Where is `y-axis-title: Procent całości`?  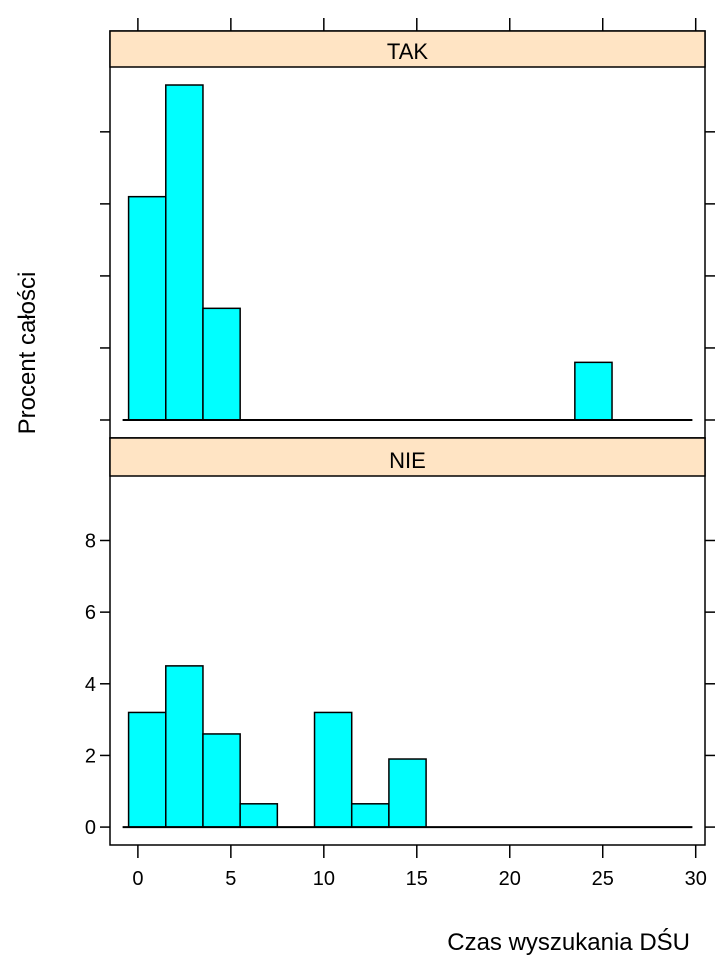
y-axis-title: Procent całości is located at coordinates (27, 353).